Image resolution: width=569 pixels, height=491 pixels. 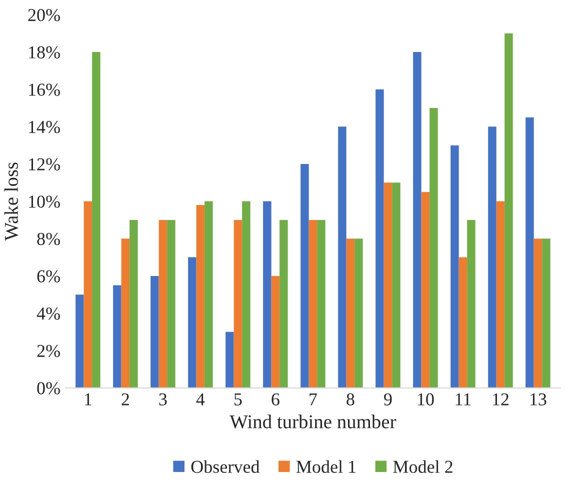 I want to click on y-tick-label: 10%, so click(x=44, y=202).